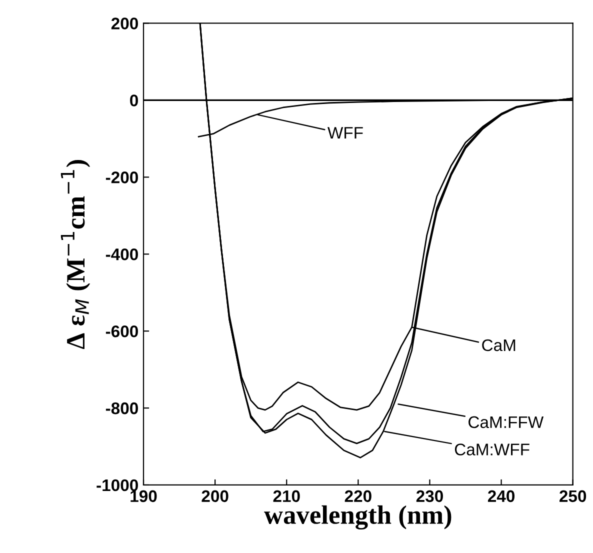 This screenshot has height=553, width=593. What do you see at coordinates (429, 496) in the screenshot?
I see `x-tick-label: 230` at bounding box center [429, 496].